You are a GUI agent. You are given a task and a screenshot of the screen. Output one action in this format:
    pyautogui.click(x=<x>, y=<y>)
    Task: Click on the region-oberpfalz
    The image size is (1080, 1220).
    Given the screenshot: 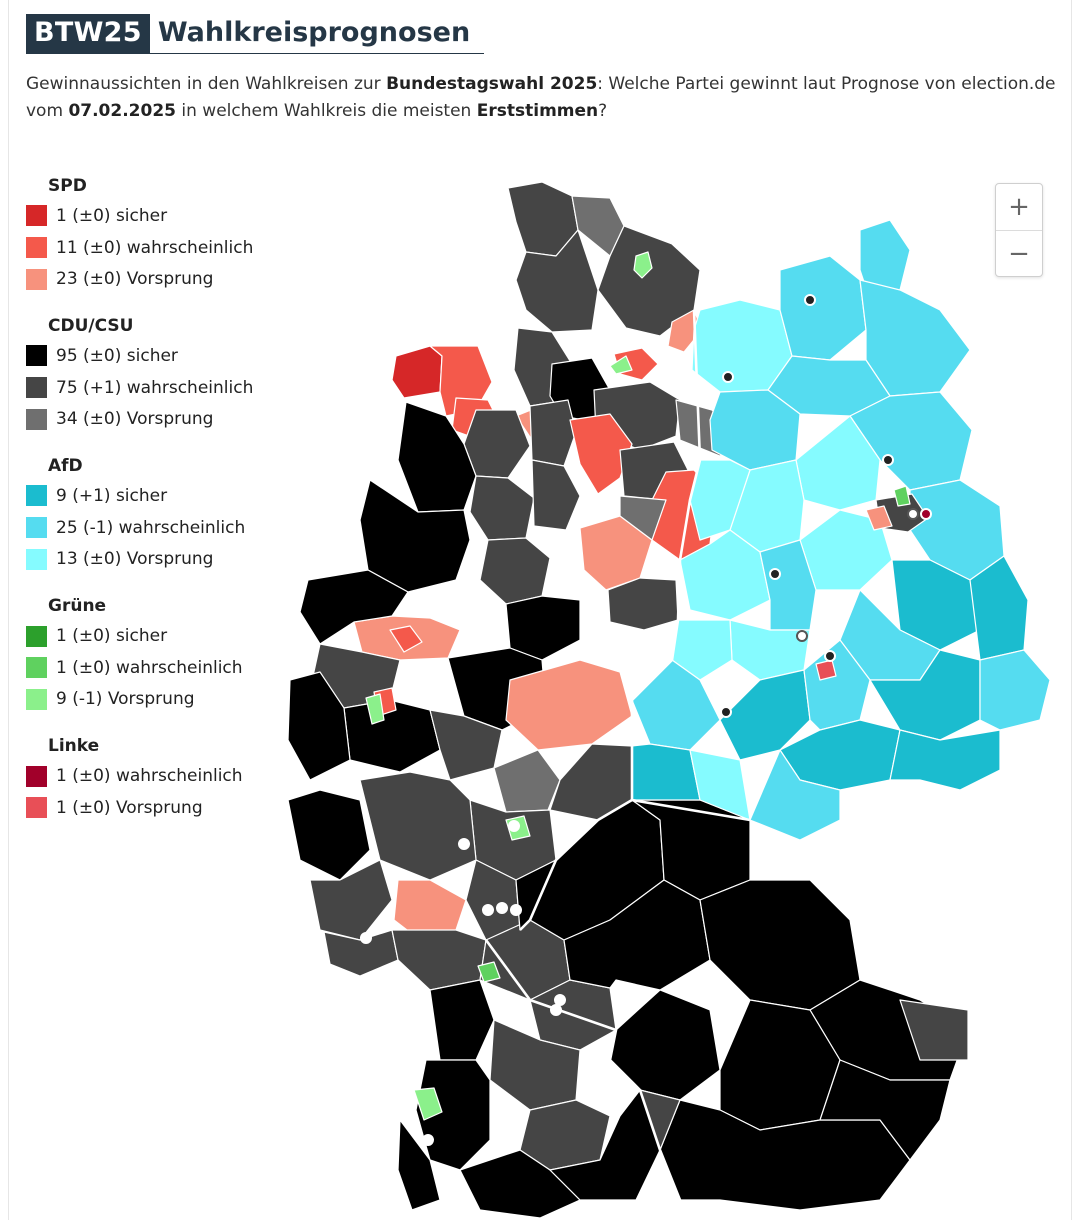 What is the action you would take?
    pyautogui.click(x=780, y=945)
    